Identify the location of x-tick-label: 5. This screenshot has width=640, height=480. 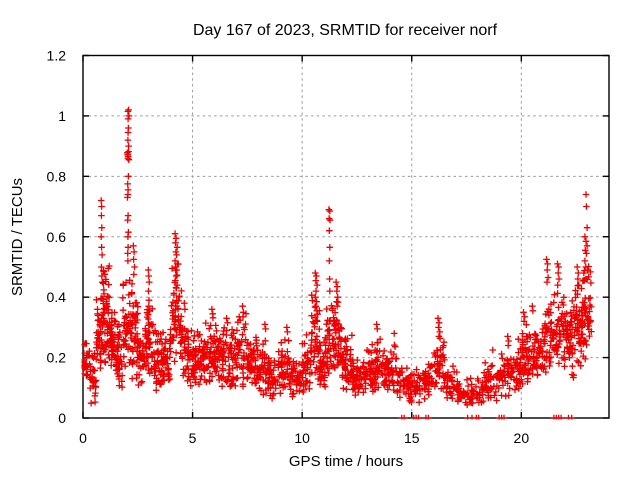
(193, 438).